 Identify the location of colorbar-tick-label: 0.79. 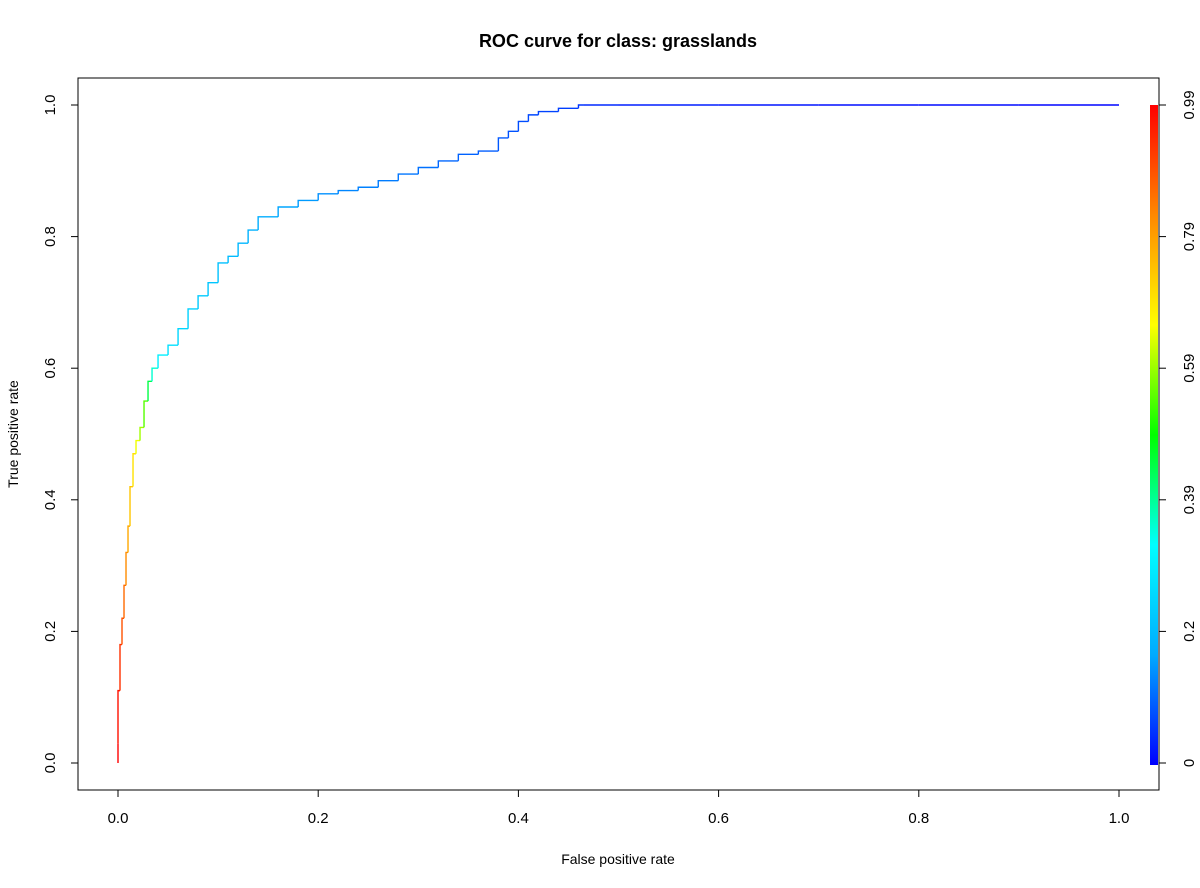
(1189, 236).